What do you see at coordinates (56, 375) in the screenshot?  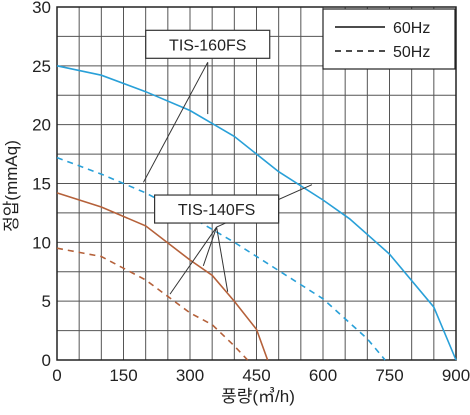 I see `x-tick-label: 0` at bounding box center [56, 375].